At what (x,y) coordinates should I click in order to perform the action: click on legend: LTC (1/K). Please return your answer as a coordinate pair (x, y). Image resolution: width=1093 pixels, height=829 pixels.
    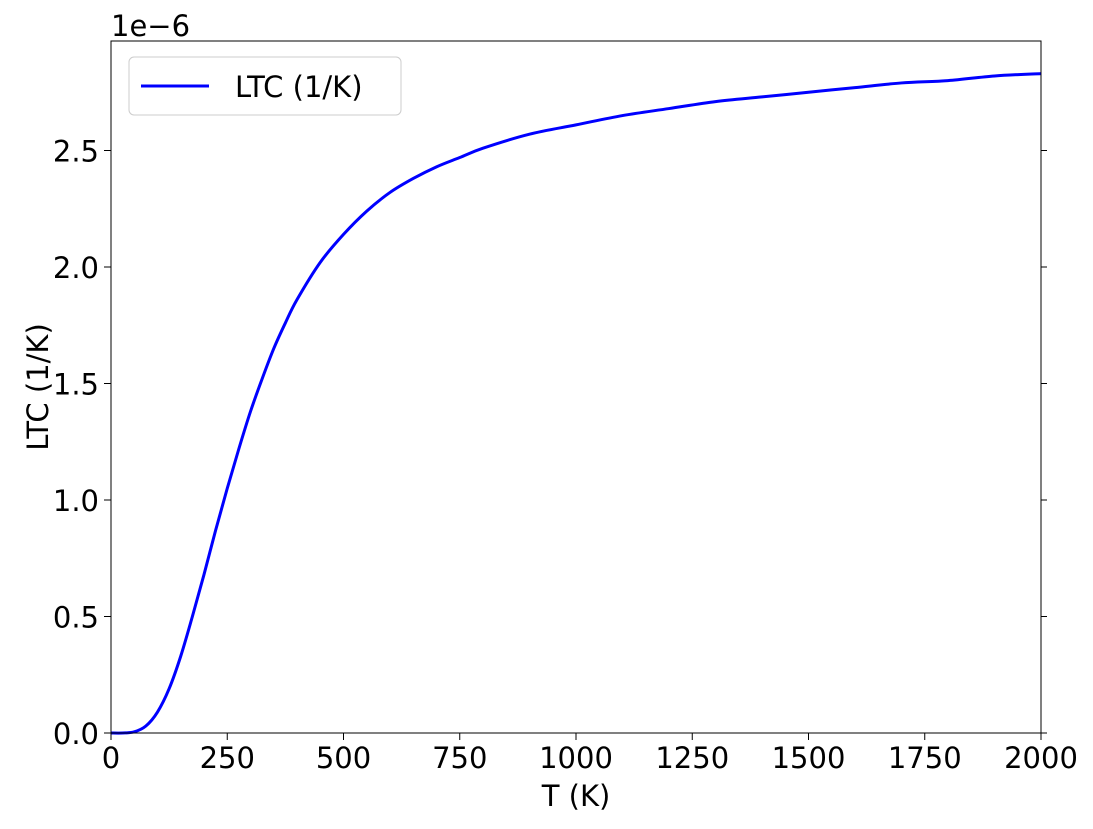
    Looking at the image, I should click on (265, 86).